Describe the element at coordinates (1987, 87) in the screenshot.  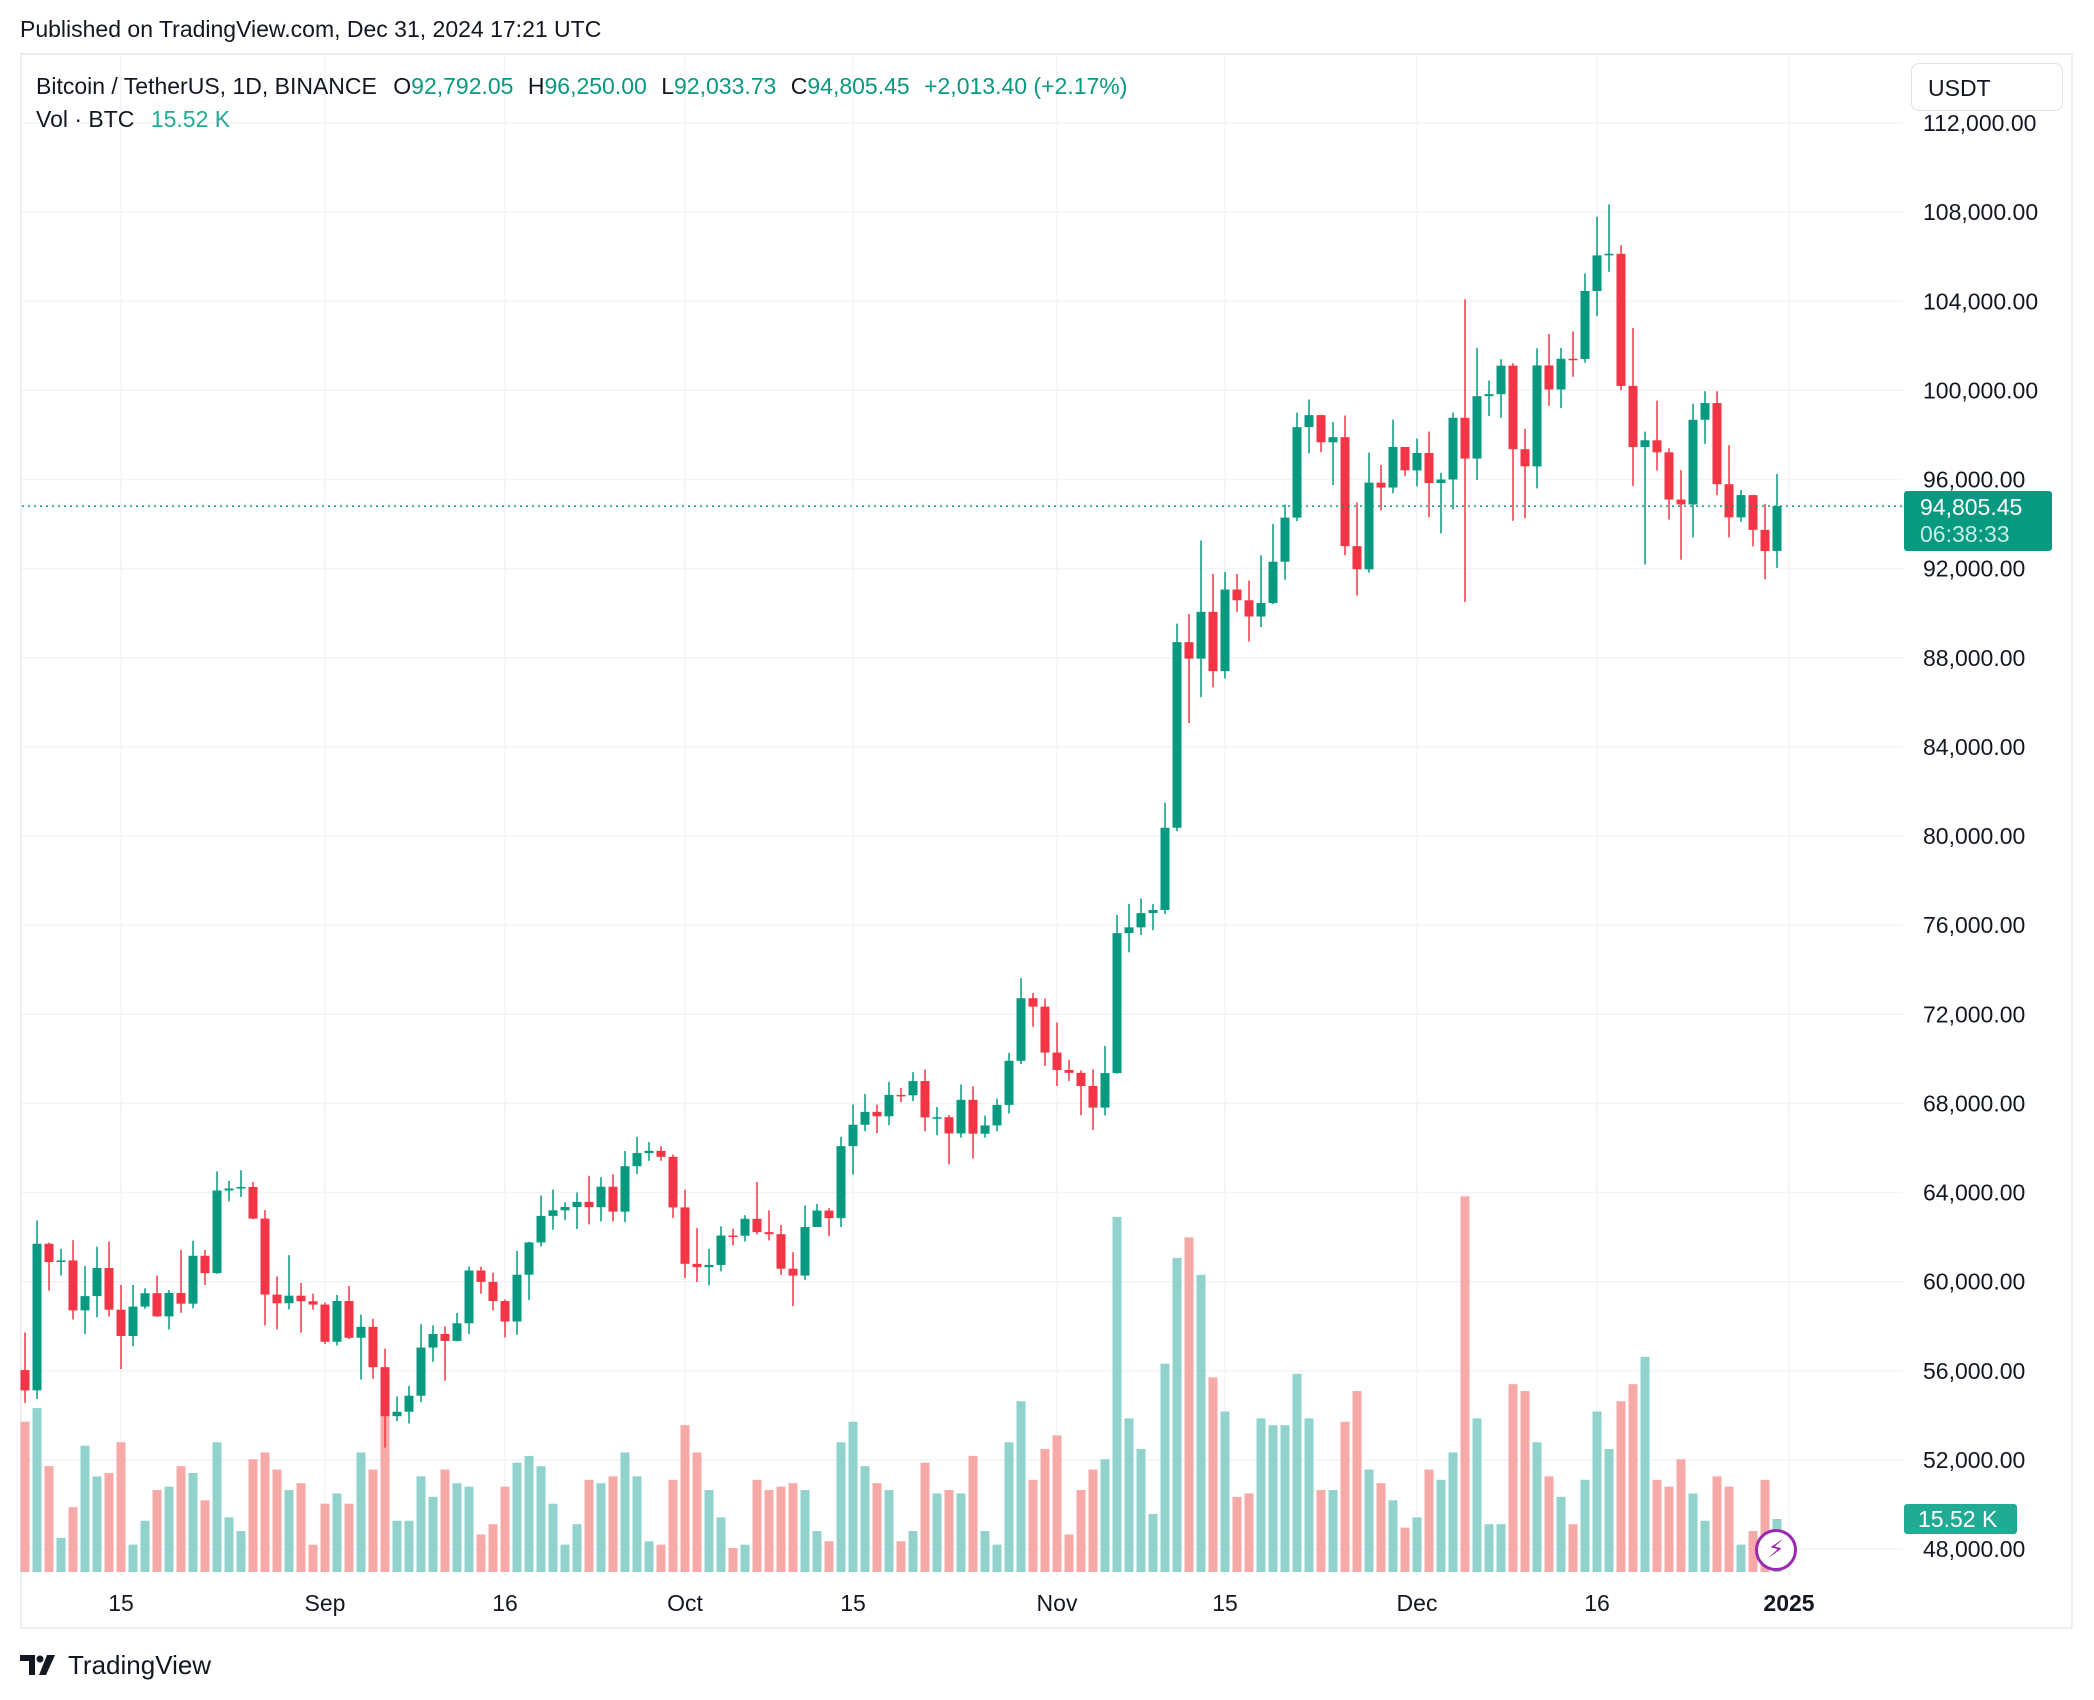
I see `currency-button: USDT` at that location.